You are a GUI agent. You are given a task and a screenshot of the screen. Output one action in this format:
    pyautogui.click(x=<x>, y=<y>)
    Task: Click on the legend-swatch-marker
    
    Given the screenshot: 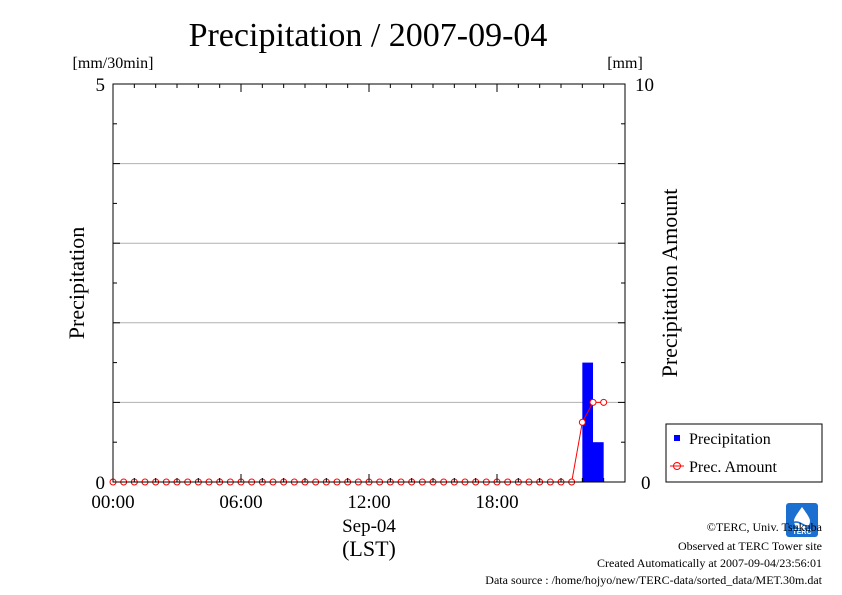 What is the action you would take?
    pyautogui.click(x=677, y=466)
    